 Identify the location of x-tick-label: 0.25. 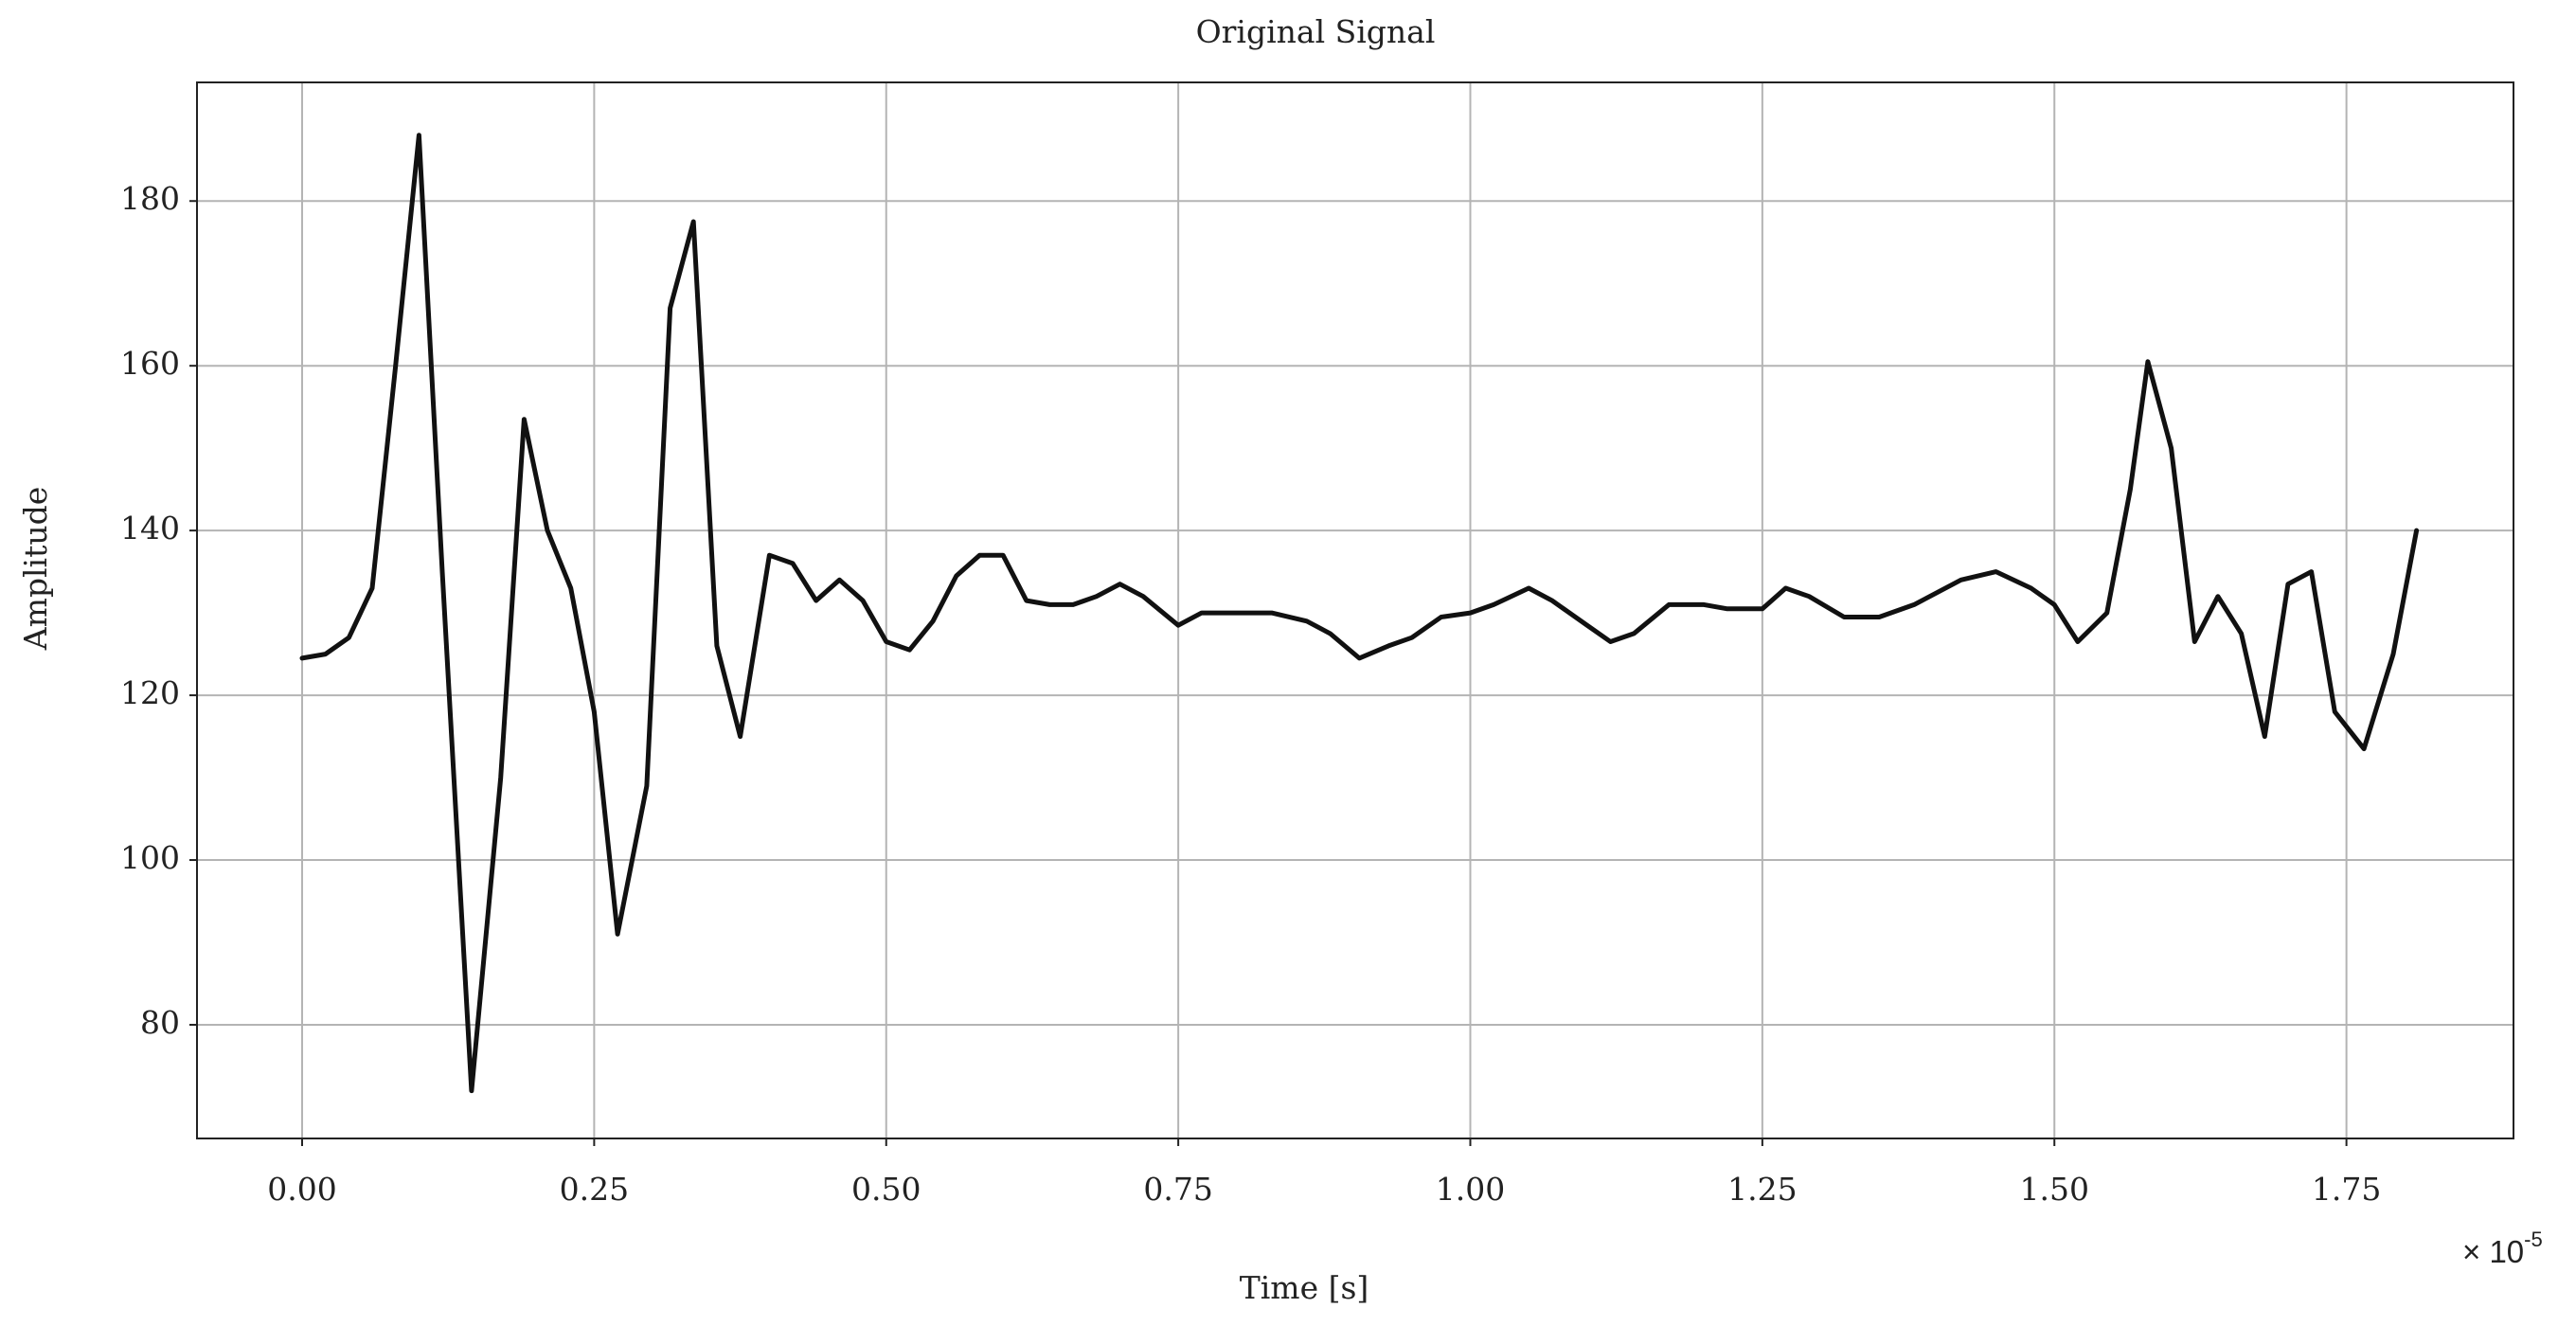
(594, 1190).